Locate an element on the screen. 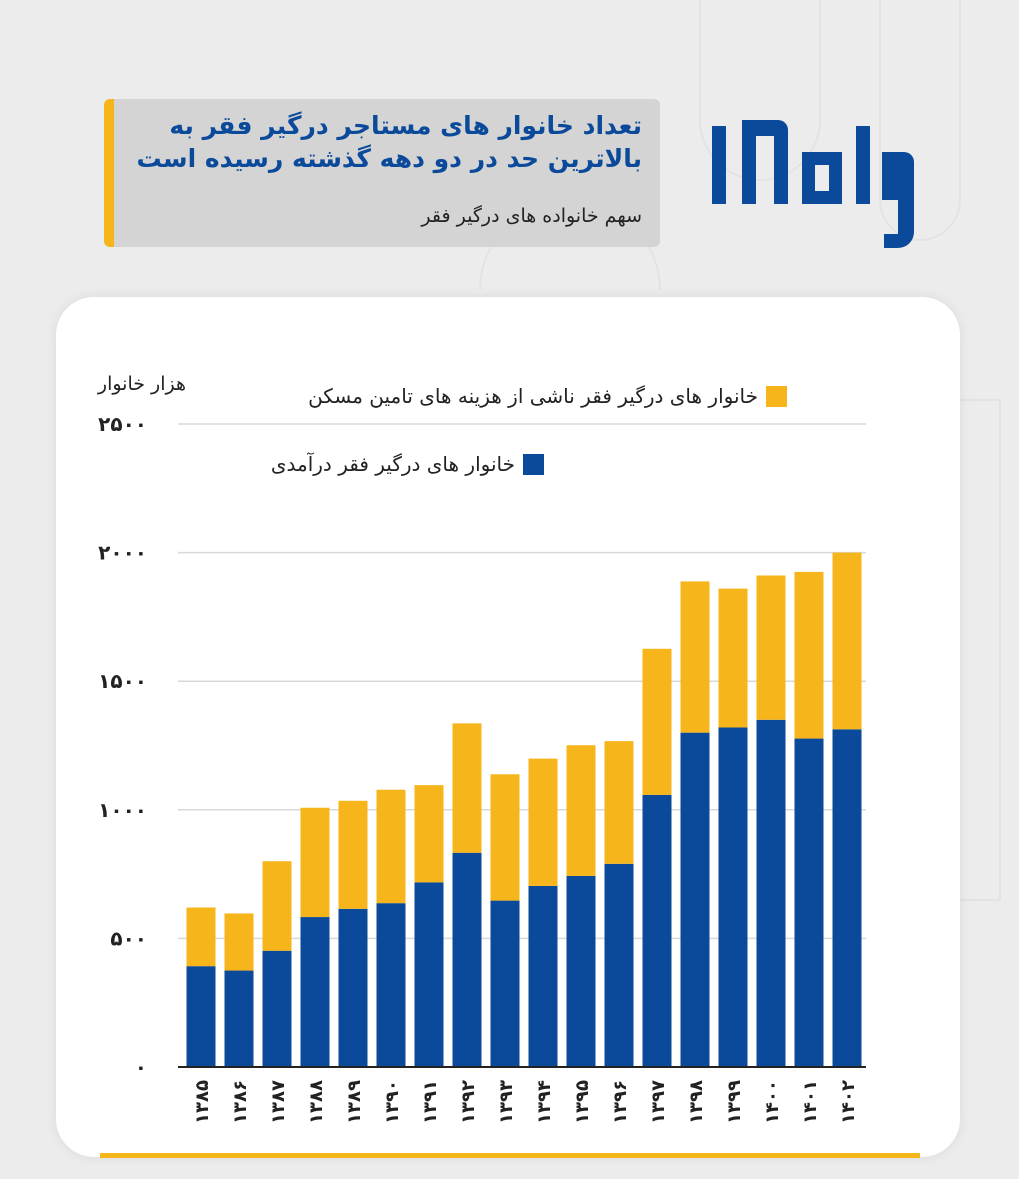  y-tick-label: ۲۰۰۰ is located at coordinates (122, 553).